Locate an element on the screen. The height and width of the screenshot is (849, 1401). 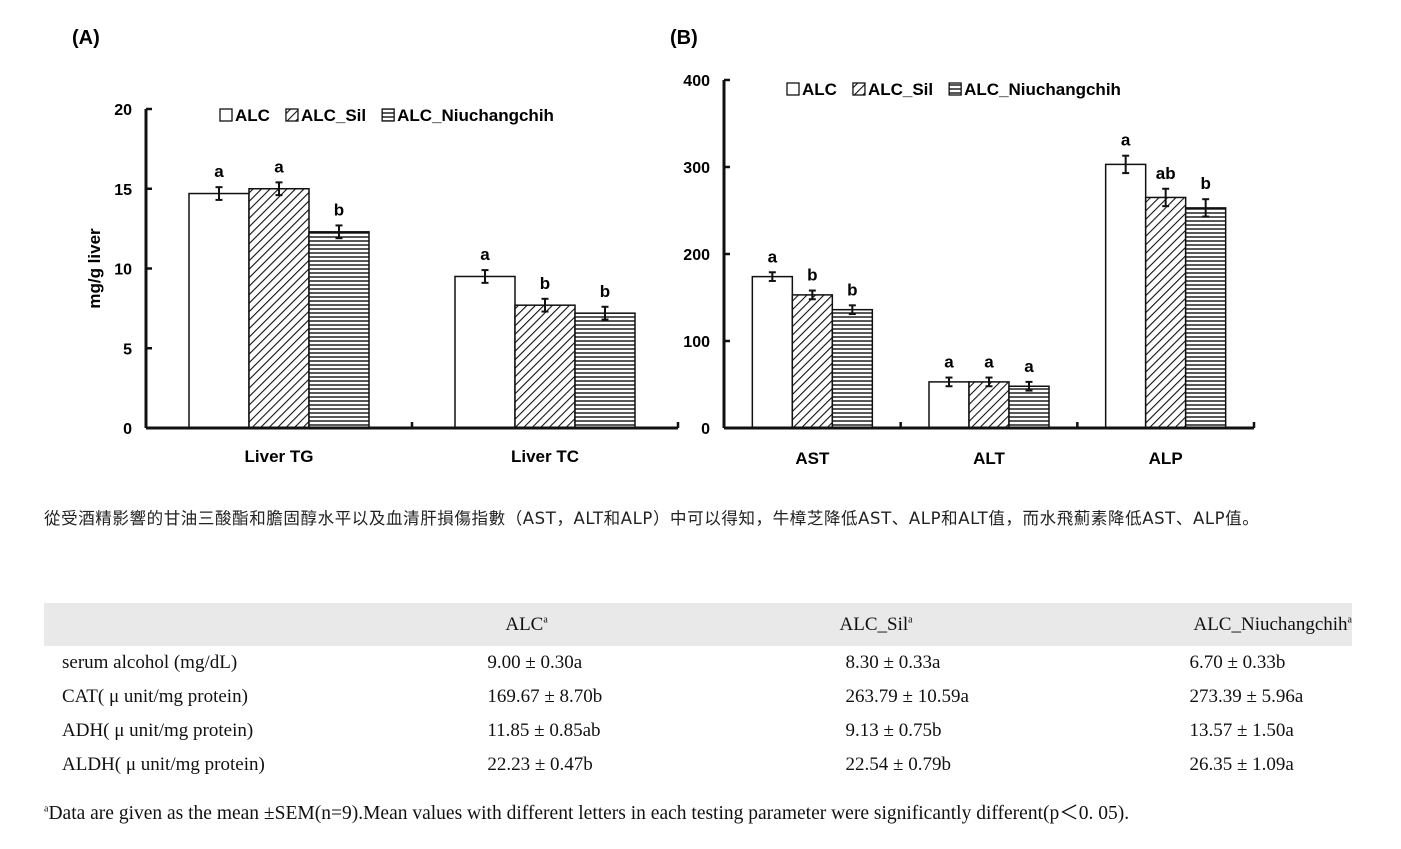
x-category-label: Liver TC is located at coordinates (545, 456).